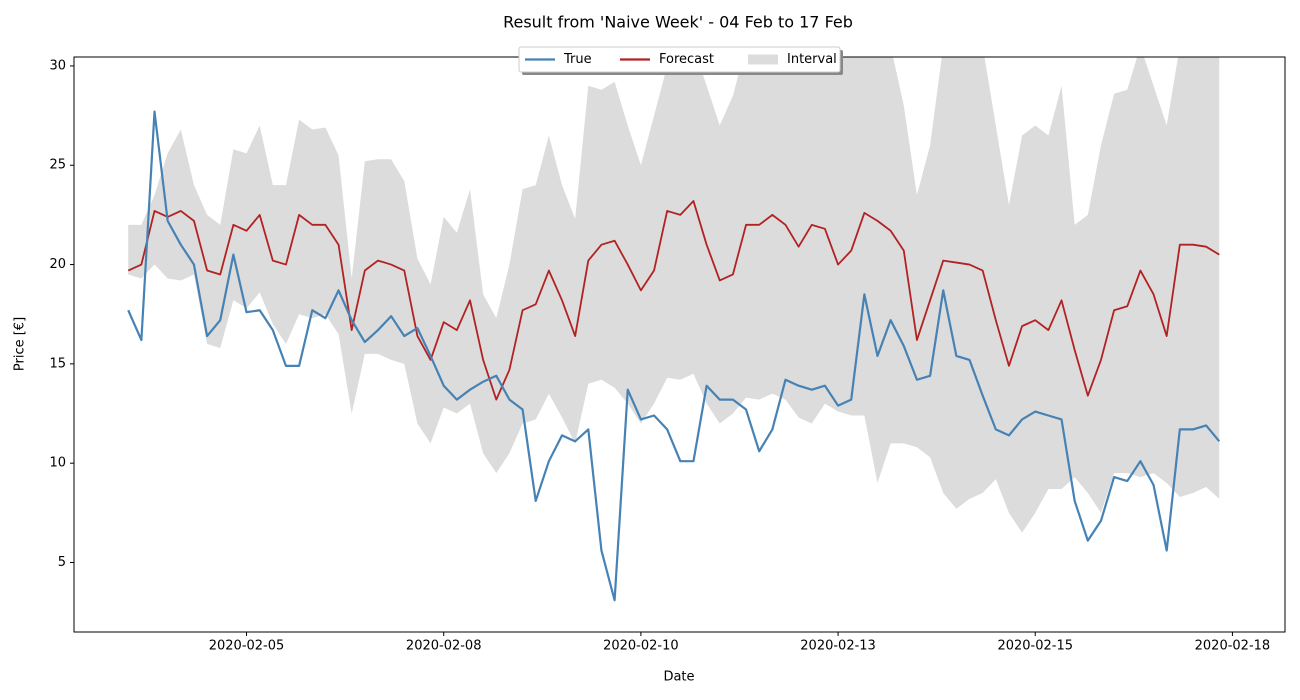 The width and height of the screenshot is (1300, 700). Describe the element at coordinates (444, 646) in the screenshot. I see `x-tick-label: 2020-02-08` at that location.